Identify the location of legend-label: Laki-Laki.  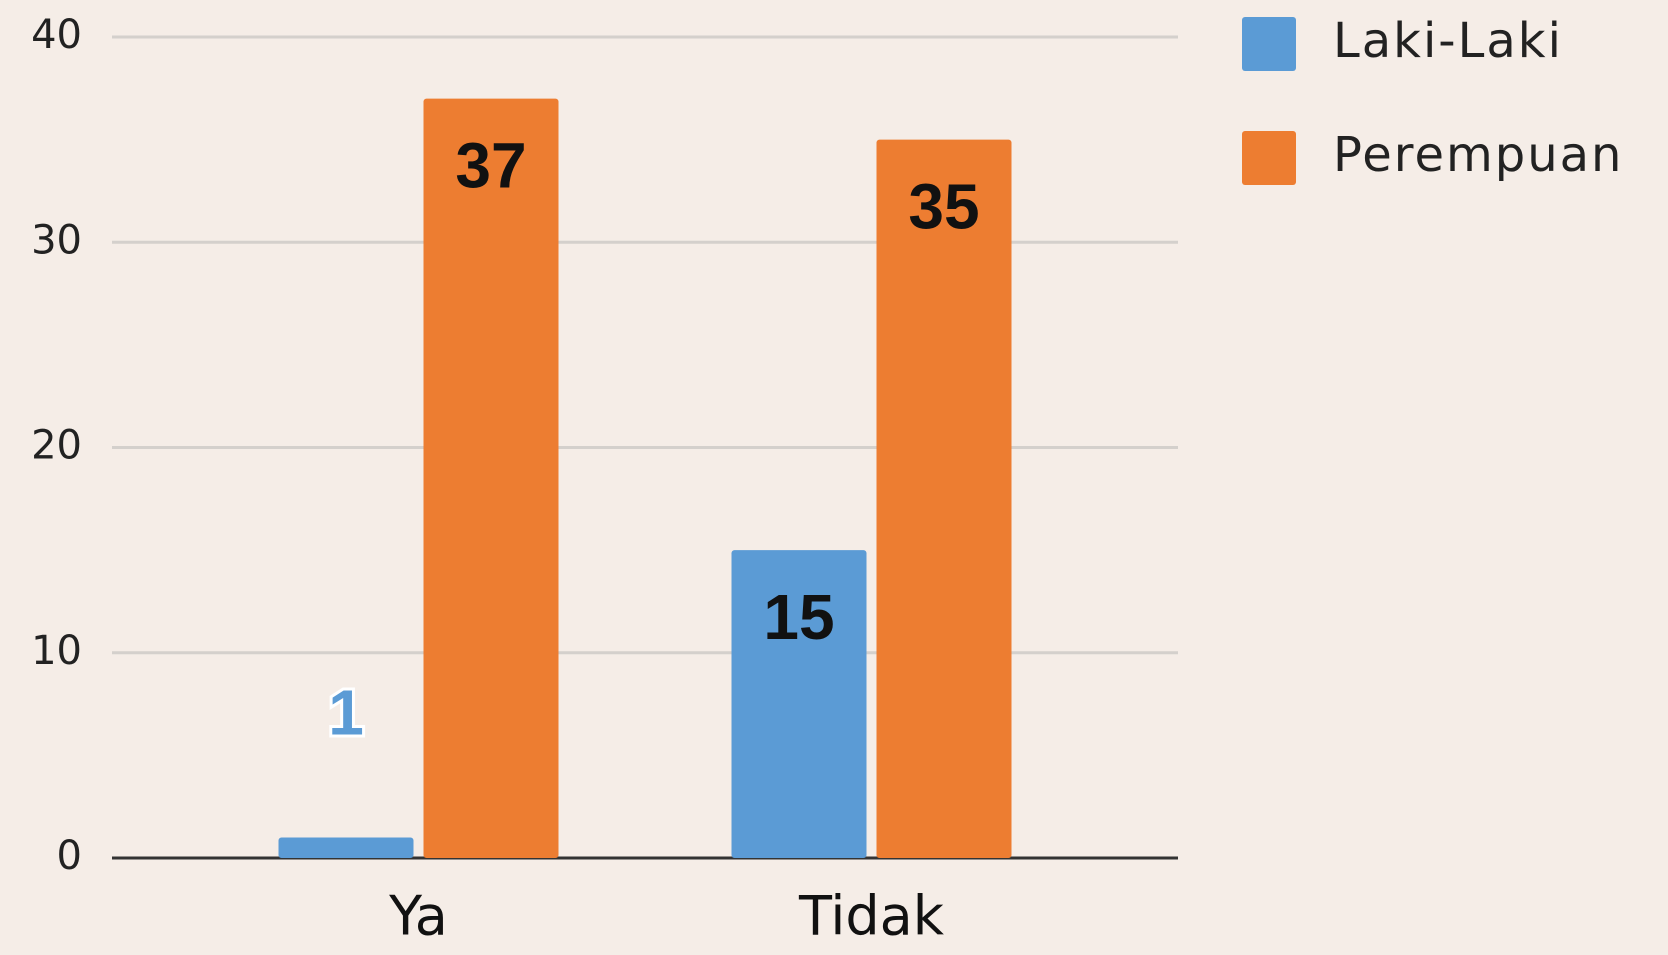
(1448, 41).